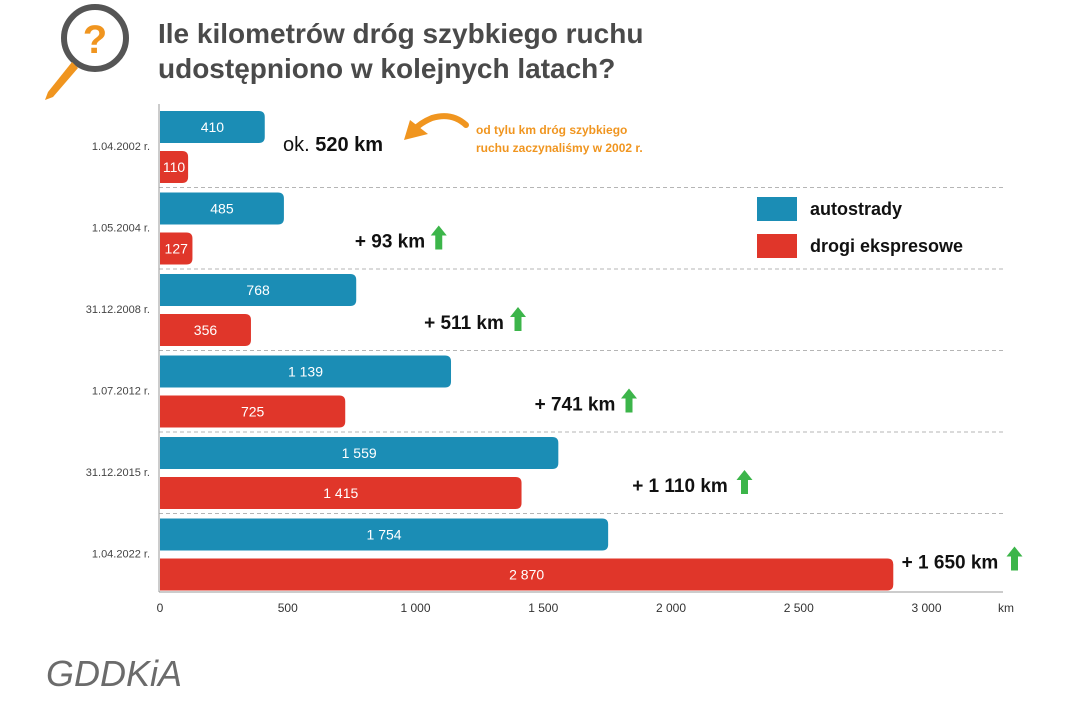  I want to click on category-label: 1.04.2022 r., so click(121, 555).